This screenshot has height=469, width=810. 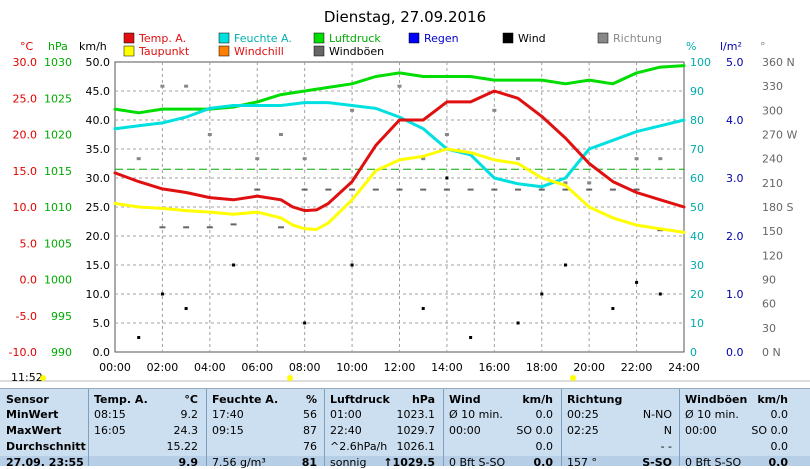 I want to click on legend-label-pressure: Luftdruck, so click(x=355, y=38).